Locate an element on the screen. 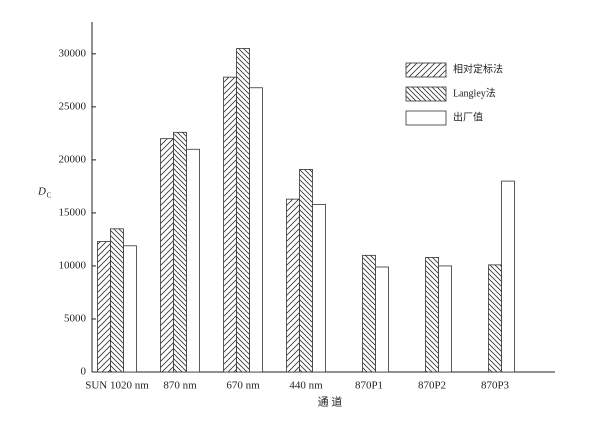 The height and width of the screenshot is (424, 592). y-axis-label-sub: C is located at coordinates (49, 196).